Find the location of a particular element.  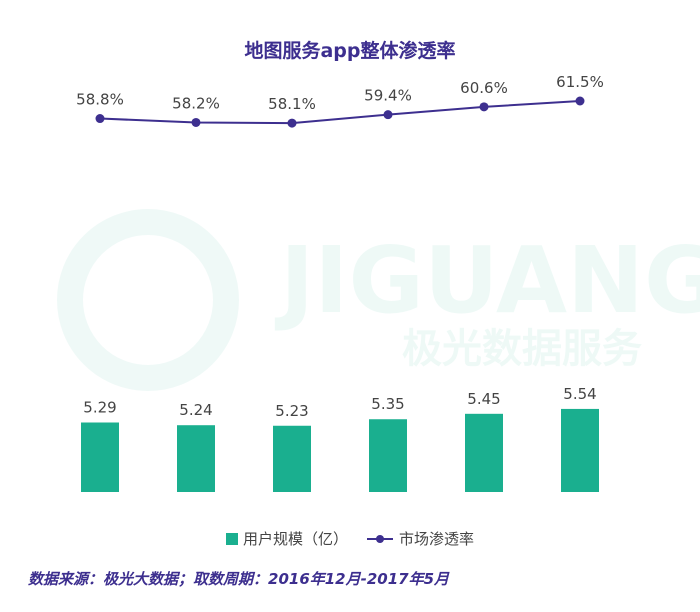

bar-value-label-3: 5.23 is located at coordinates (291, 411).